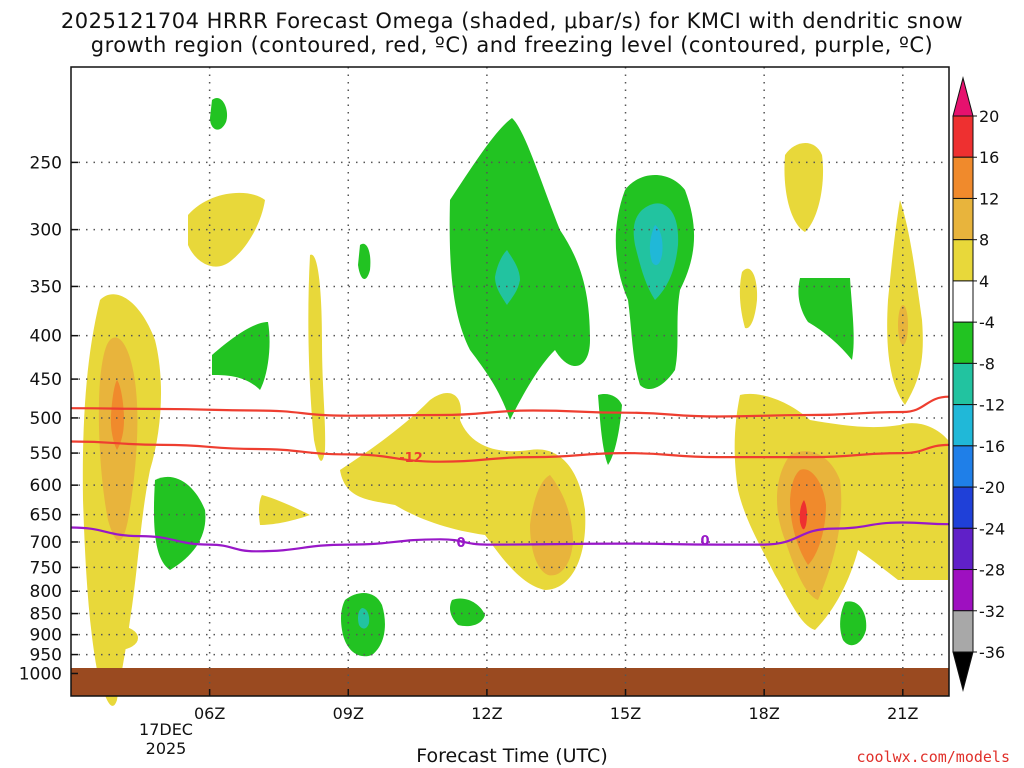 The image size is (1024, 768). I want to click on x-tick-label: 18Z, so click(763, 713).